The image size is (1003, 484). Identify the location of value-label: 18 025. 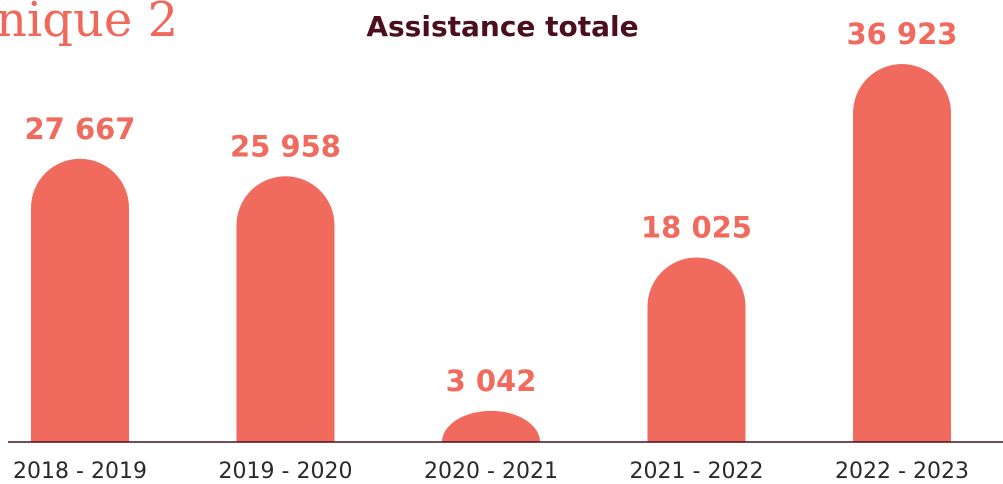
(696, 227).